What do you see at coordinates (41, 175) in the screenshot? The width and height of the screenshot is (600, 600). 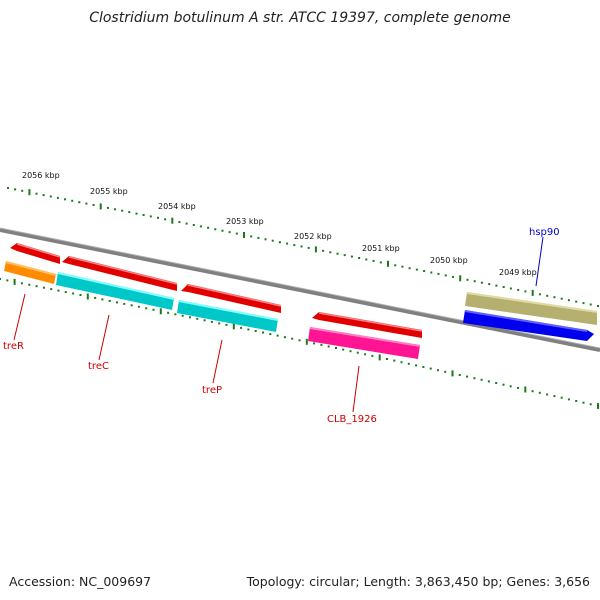 I see `kbp-label: 2056 kbp` at bounding box center [41, 175].